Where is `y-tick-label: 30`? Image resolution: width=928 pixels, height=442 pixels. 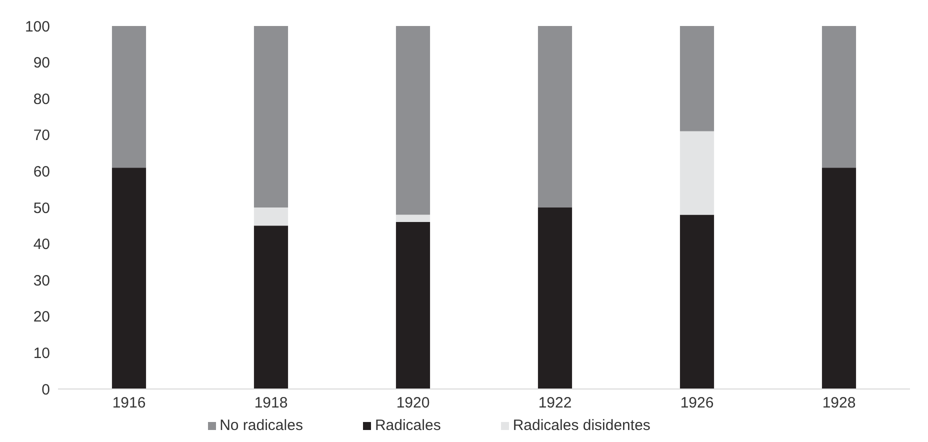
y-tick-label: 30 is located at coordinates (41, 281).